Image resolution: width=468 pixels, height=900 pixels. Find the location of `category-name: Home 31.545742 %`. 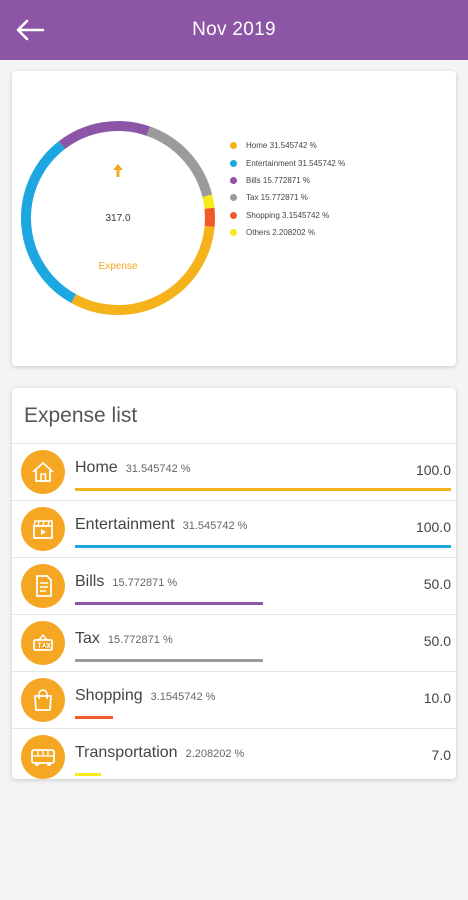

category-name: Home 31.545742 % is located at coordinates (133, 468).